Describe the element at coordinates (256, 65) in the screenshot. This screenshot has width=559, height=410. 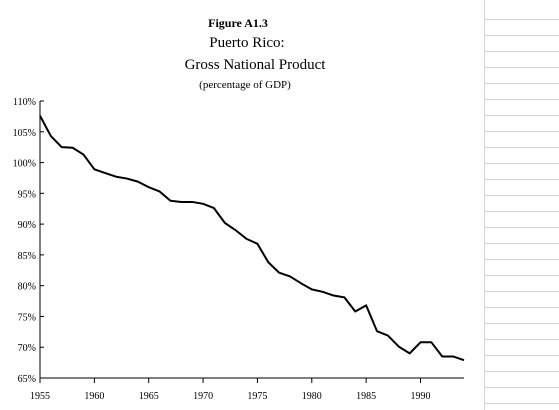
I see `chart-subtitle: Gross National Product` at that location.